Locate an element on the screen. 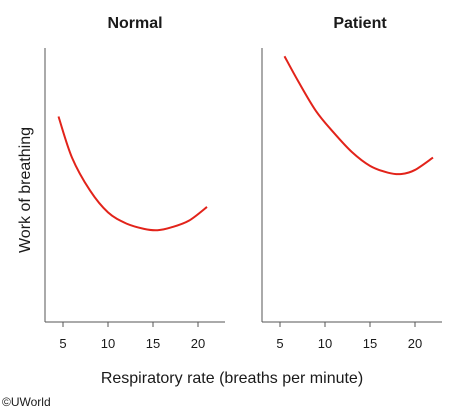  y-axis-label: Work of breathing is located at coordinates (25, 190).